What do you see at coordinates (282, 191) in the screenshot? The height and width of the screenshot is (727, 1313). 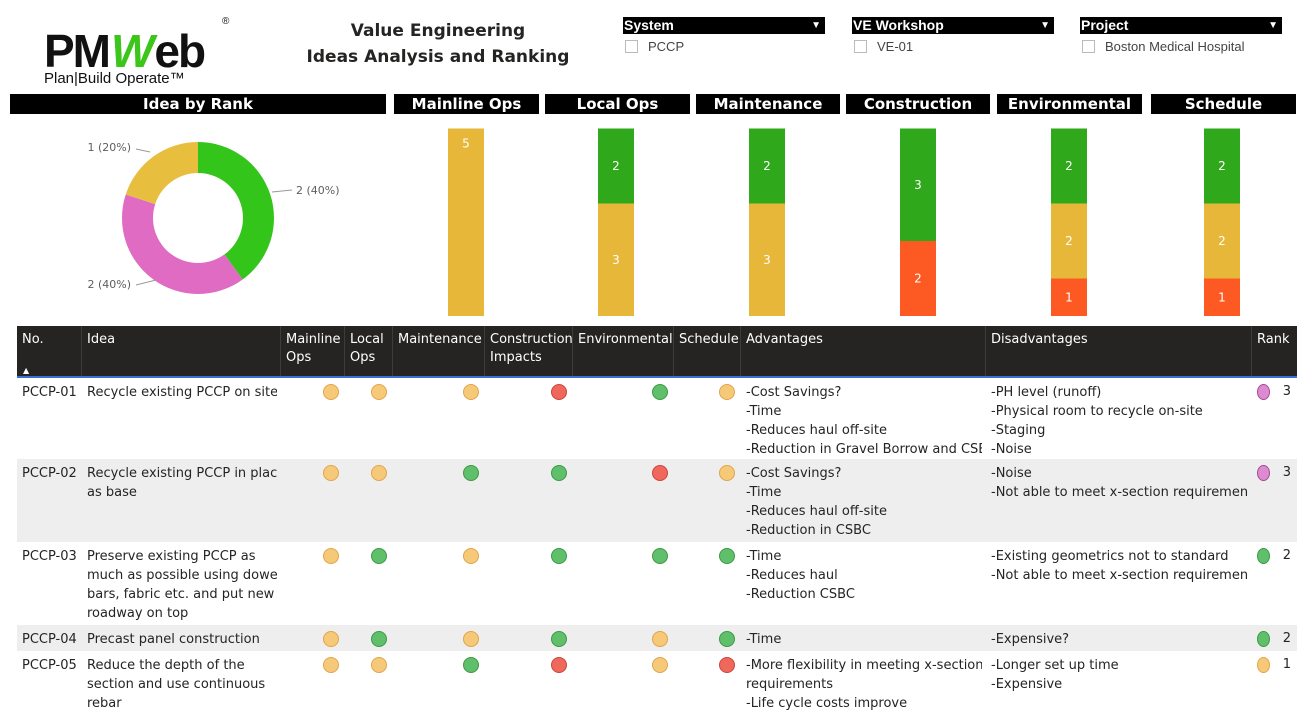 I see `donut-leader-line` at bounding box center [282, 191].